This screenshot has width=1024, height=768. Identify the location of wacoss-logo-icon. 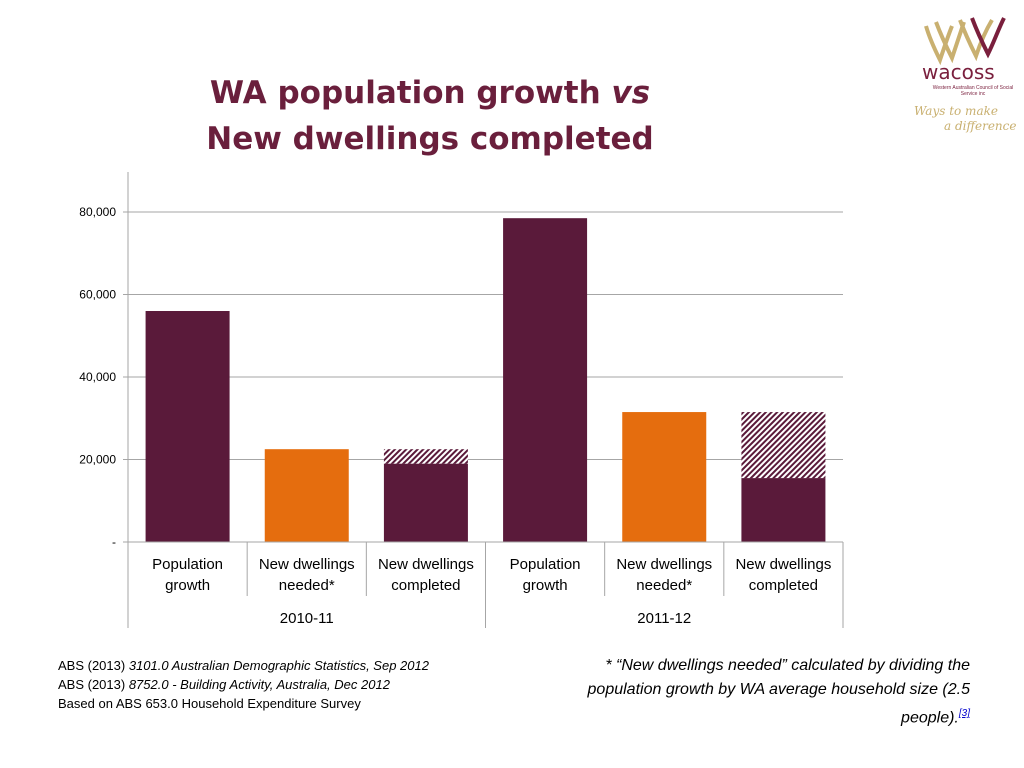
(965, 41).